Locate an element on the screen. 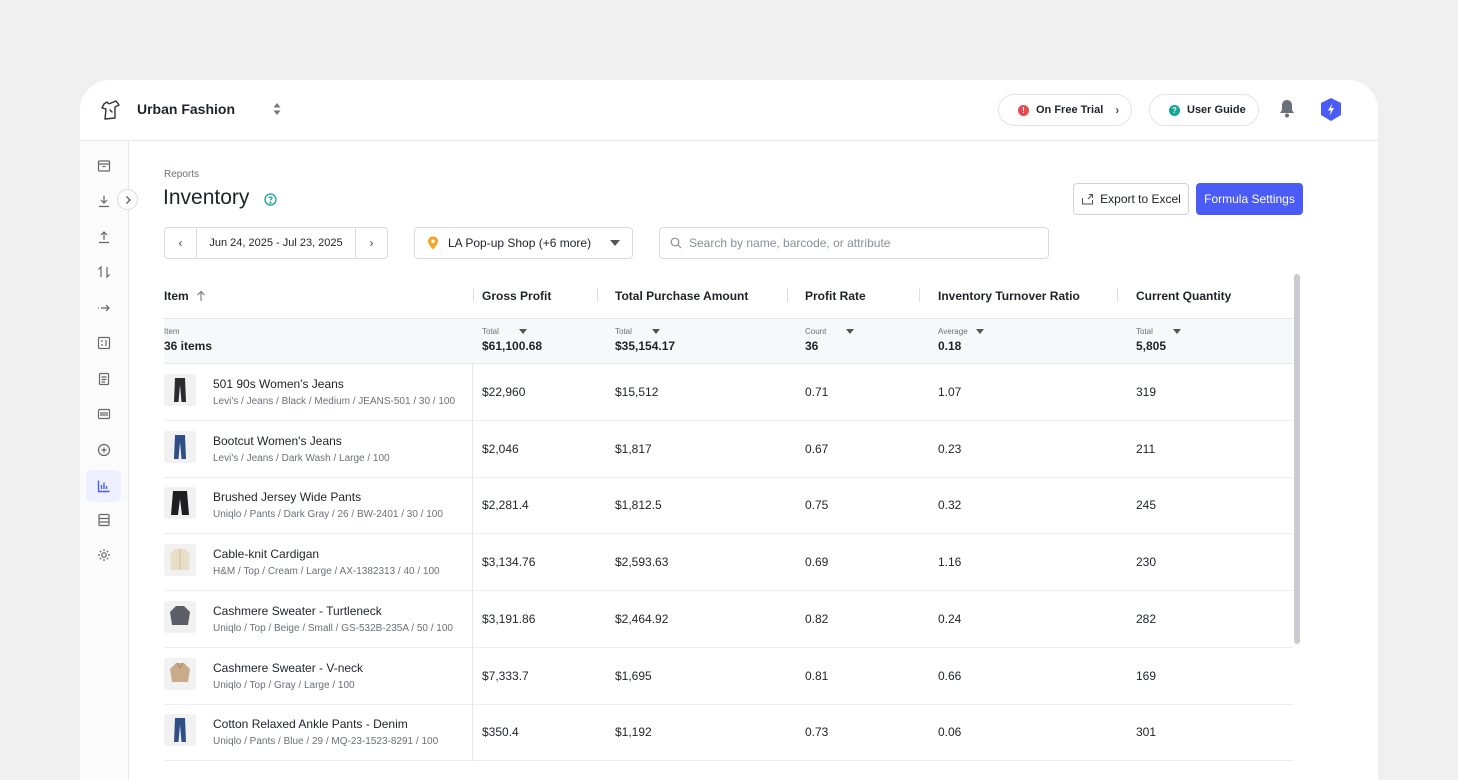  summary-total-purchase: Total $35,154.17 is located at coordinates (645, 340).